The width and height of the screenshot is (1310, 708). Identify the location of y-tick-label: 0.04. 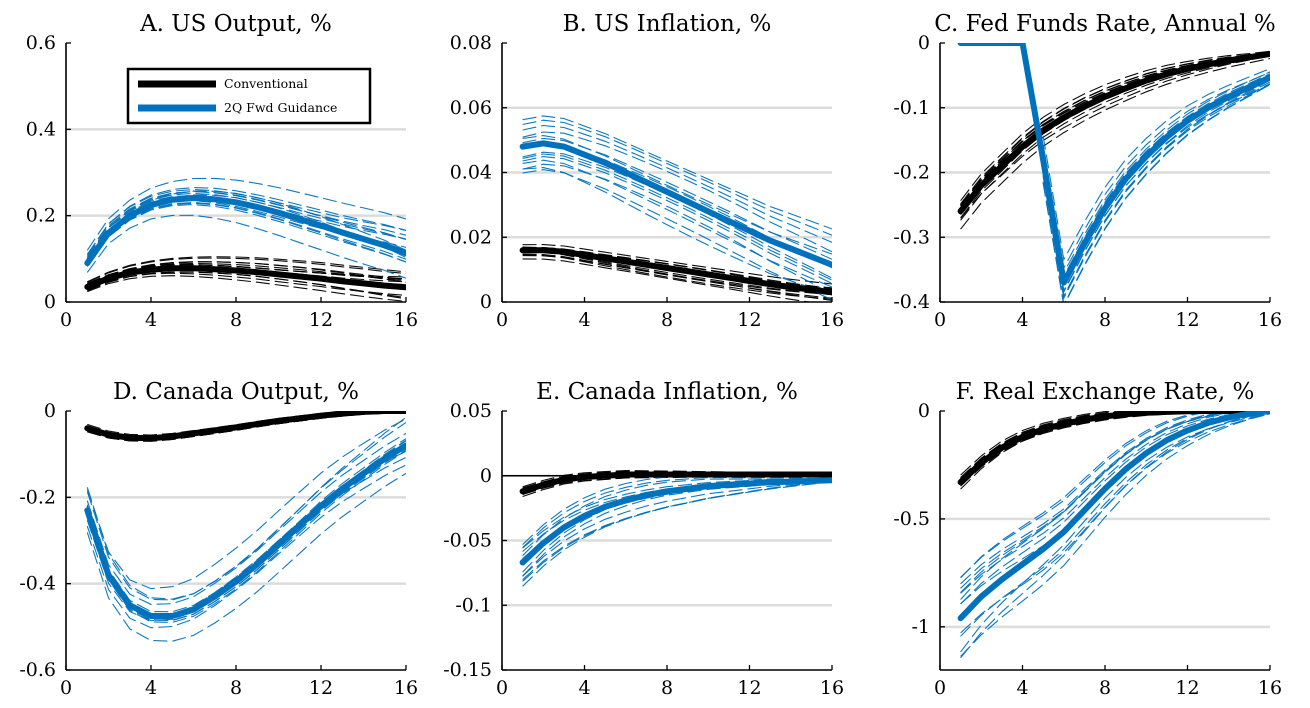
(471, 173).